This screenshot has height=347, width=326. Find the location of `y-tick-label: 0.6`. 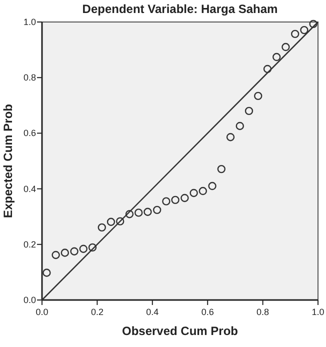

y-tick-label: 0.6 is located at coordinates (29, 133).